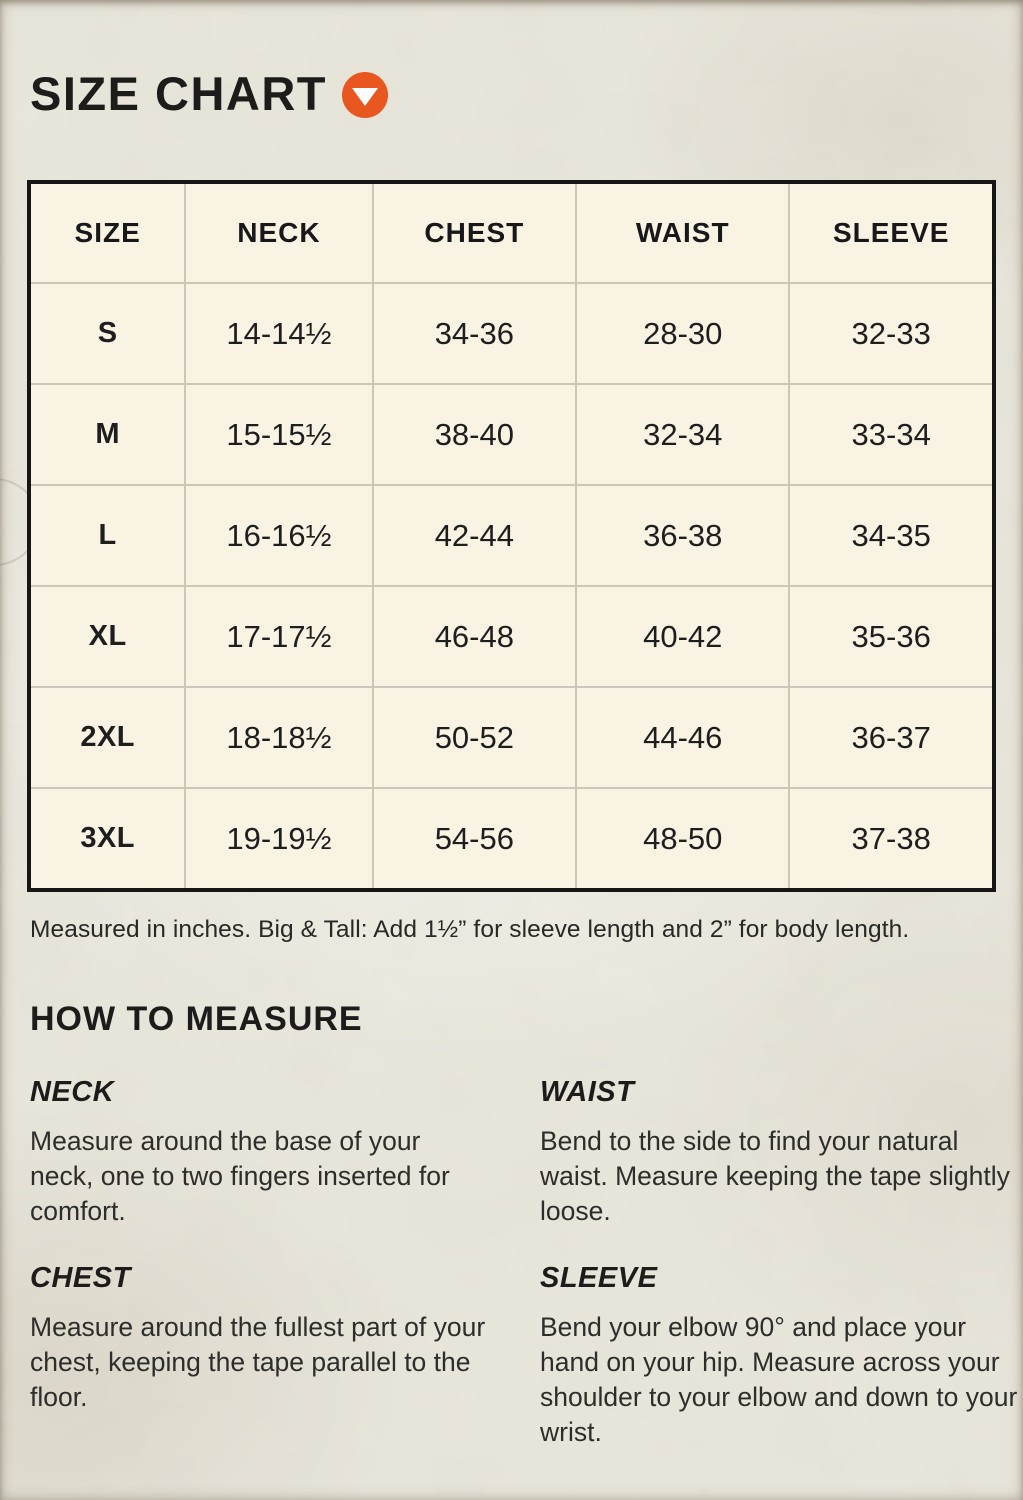  I want to click on measure-section-waist-label: WAIST, so click(587, 1092).